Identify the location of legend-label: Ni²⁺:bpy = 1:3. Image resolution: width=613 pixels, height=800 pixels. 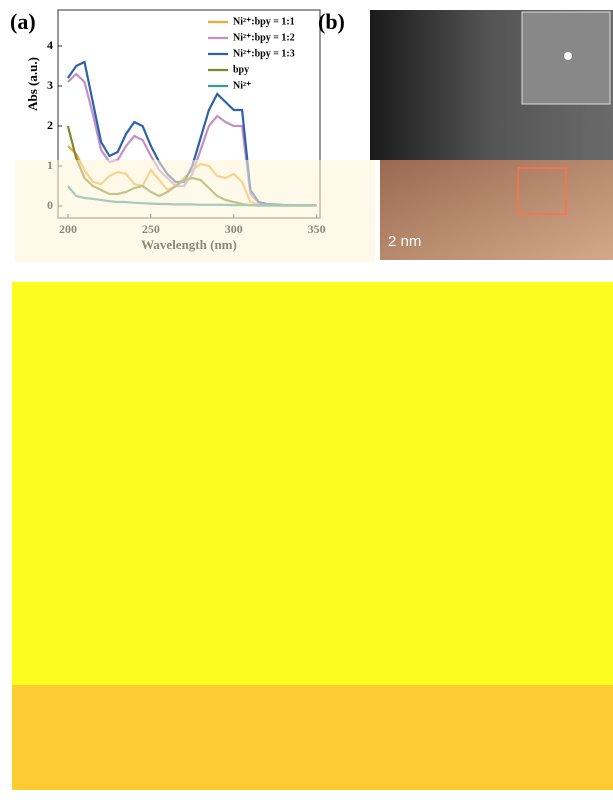
(264, 53).